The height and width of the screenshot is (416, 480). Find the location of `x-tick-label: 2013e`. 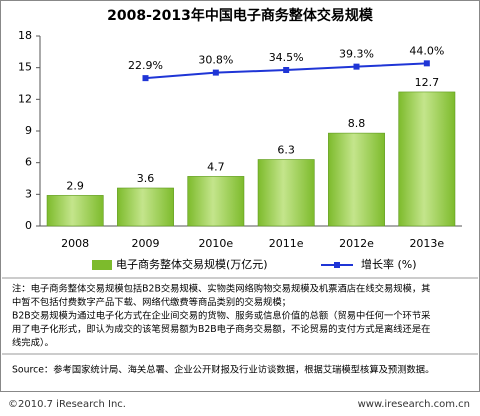

x-tick-label: 2013e is located at coordinates (426, 243).